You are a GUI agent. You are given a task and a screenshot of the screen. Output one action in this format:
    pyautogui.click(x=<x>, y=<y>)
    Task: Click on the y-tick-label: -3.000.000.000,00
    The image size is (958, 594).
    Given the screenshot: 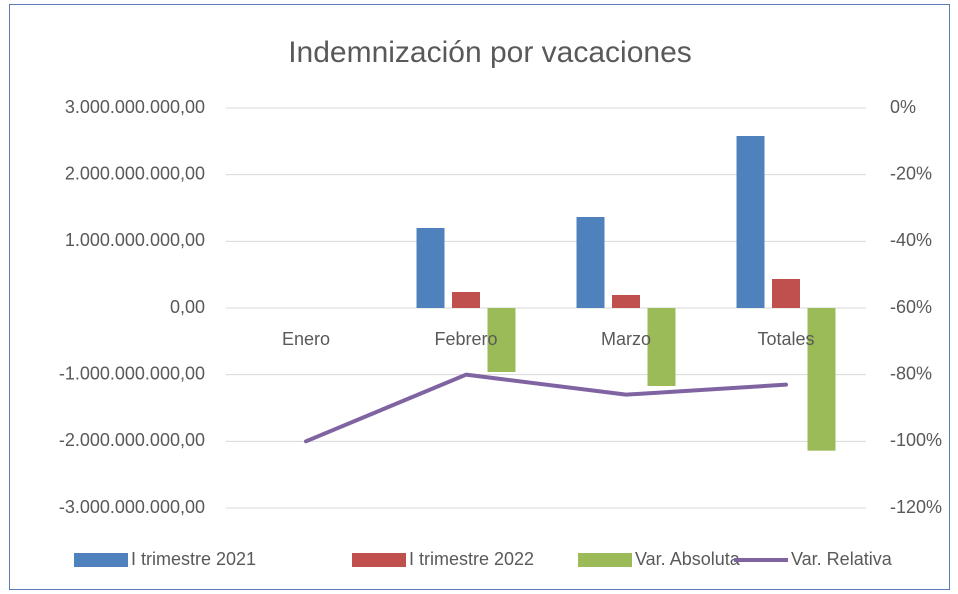 What is the action you would take?
    pyautogui.click(x=132, y=507)
    